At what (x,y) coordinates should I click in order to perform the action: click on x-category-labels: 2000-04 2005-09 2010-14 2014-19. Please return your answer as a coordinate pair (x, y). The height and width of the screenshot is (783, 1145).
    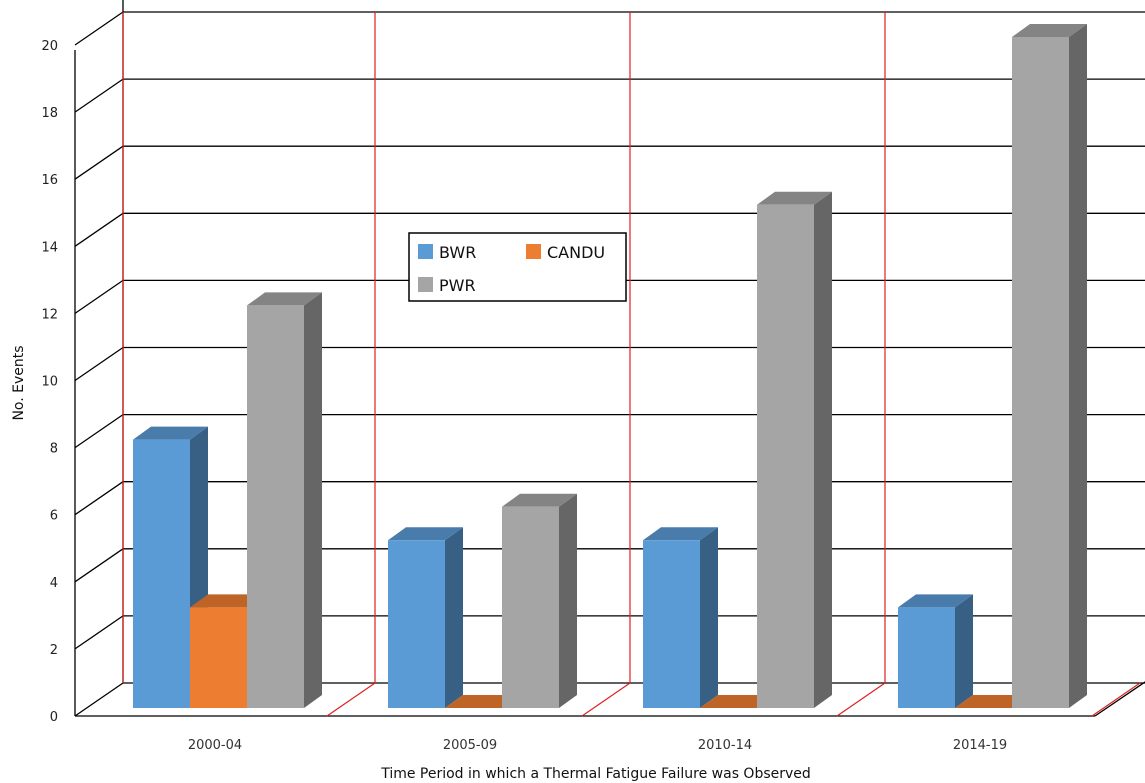
    Looking at the image, I should click on (597, 745).